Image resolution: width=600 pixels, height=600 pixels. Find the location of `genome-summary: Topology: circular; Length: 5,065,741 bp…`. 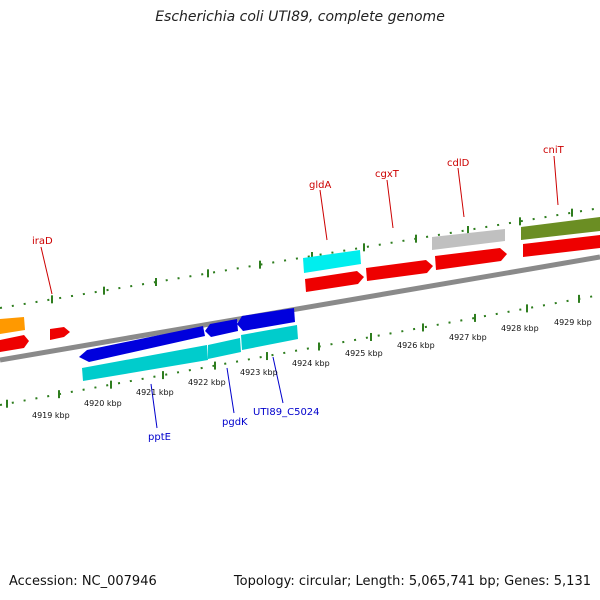

genome-summary: Topology: circular; Length: 5,065,741 bp… is located at coordinates (412, 581).